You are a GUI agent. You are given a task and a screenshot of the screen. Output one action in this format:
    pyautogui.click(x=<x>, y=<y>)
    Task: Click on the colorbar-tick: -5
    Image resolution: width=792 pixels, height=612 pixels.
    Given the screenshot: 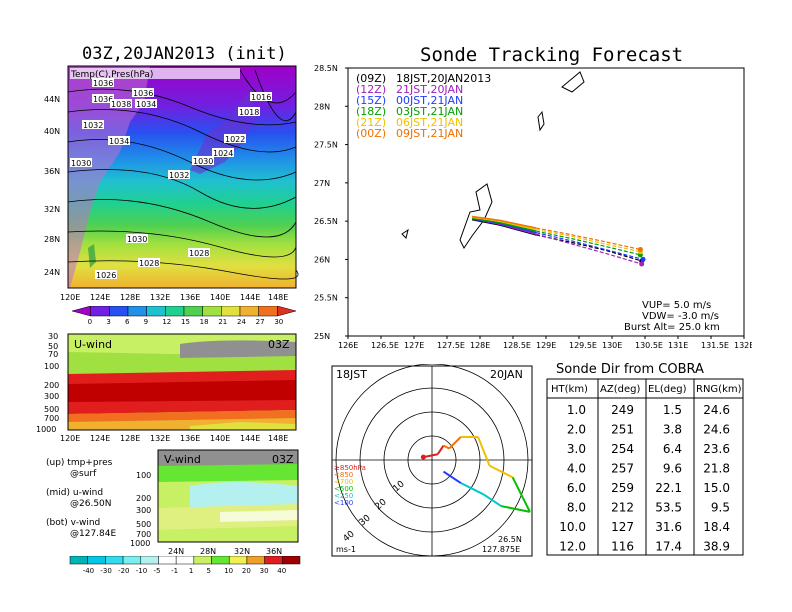 What is the action you would take?
    pyautogui.click(x=156, y=571)
    